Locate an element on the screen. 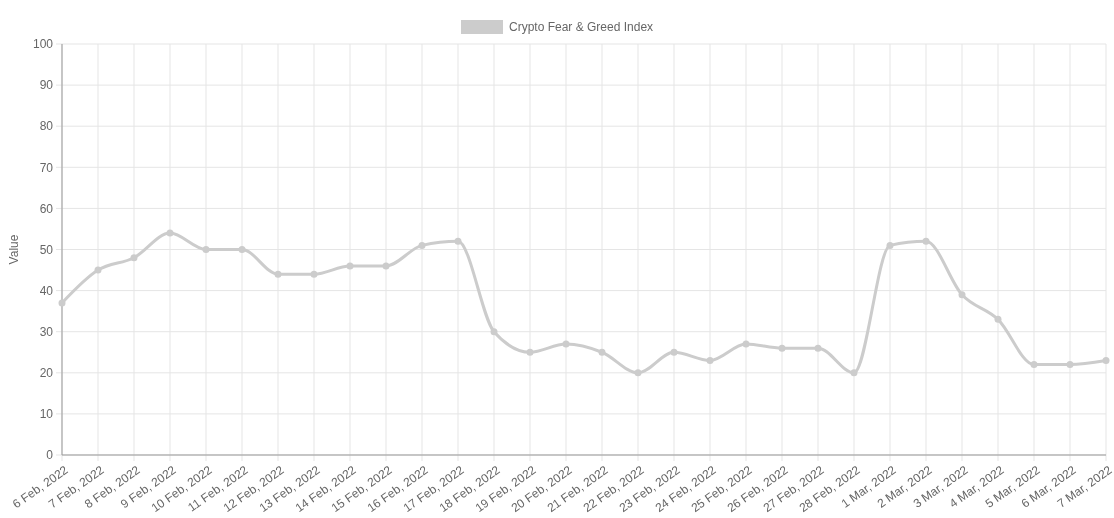 The height and width of the screenshot is (518, 1114). y-tick-label: 40 is located at coordinates (46, 290).